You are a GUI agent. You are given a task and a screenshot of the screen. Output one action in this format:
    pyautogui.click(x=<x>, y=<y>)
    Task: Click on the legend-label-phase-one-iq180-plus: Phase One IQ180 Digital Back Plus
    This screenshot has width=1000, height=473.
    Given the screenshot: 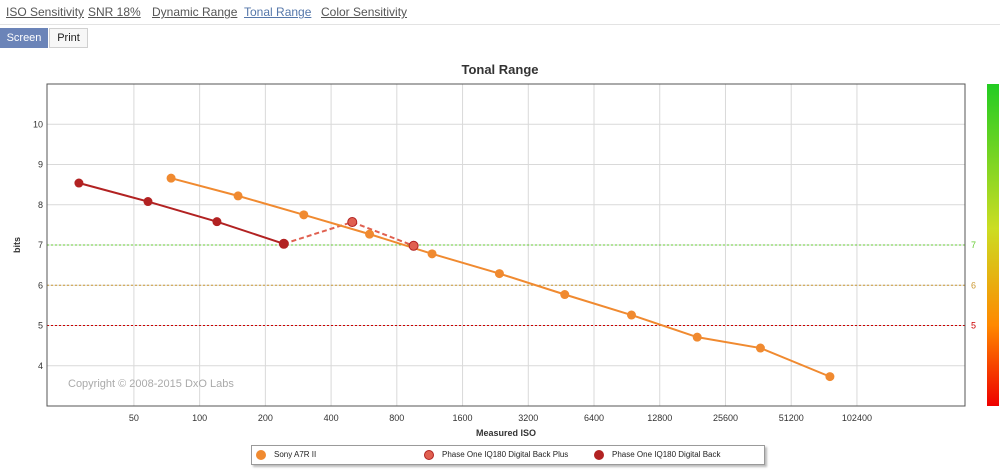 What is the action you would take?
    pyautogui.click(x=505, y=454)
    